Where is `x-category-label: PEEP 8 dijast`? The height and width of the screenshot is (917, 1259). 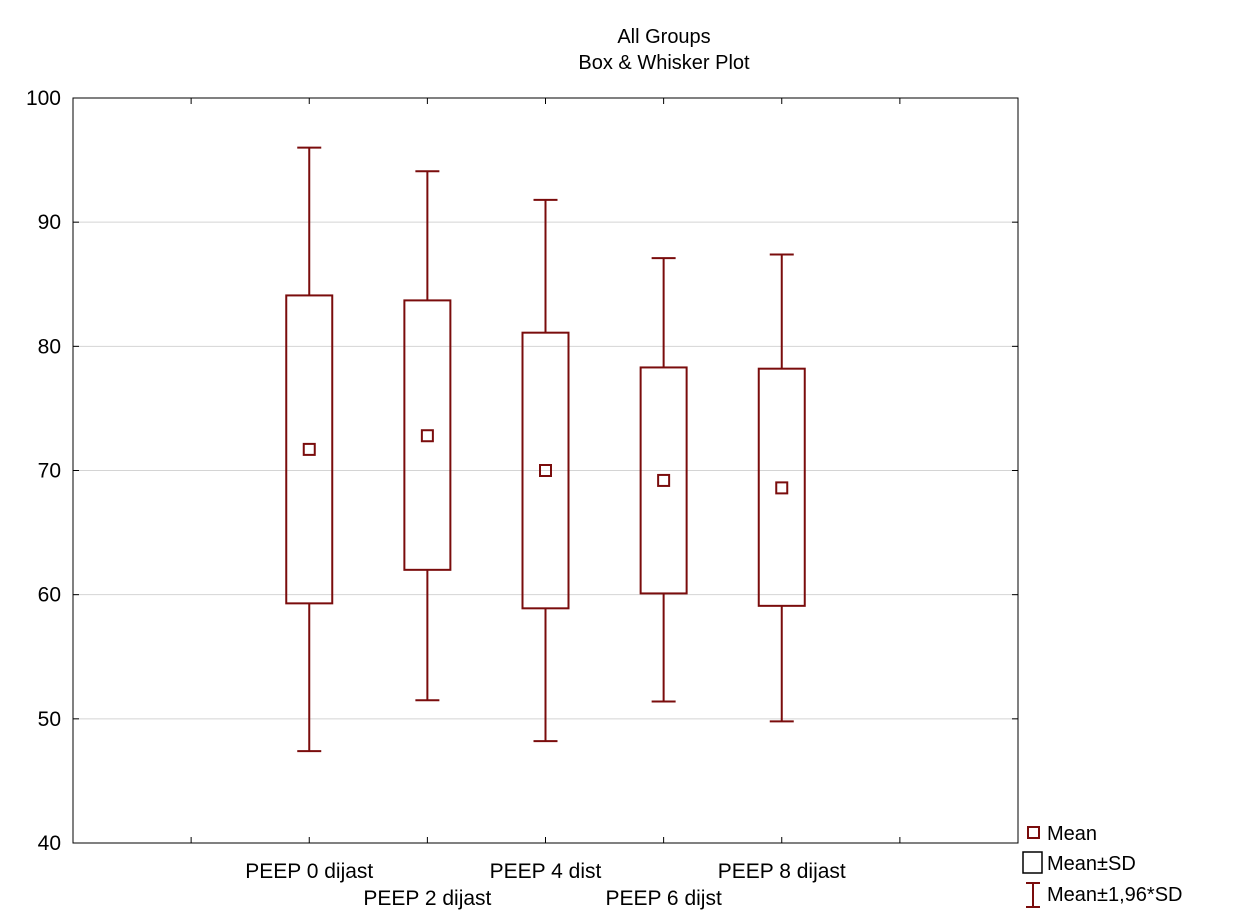 x-category-label: PEEP 8 dijast is located at coordinates (782, 871).